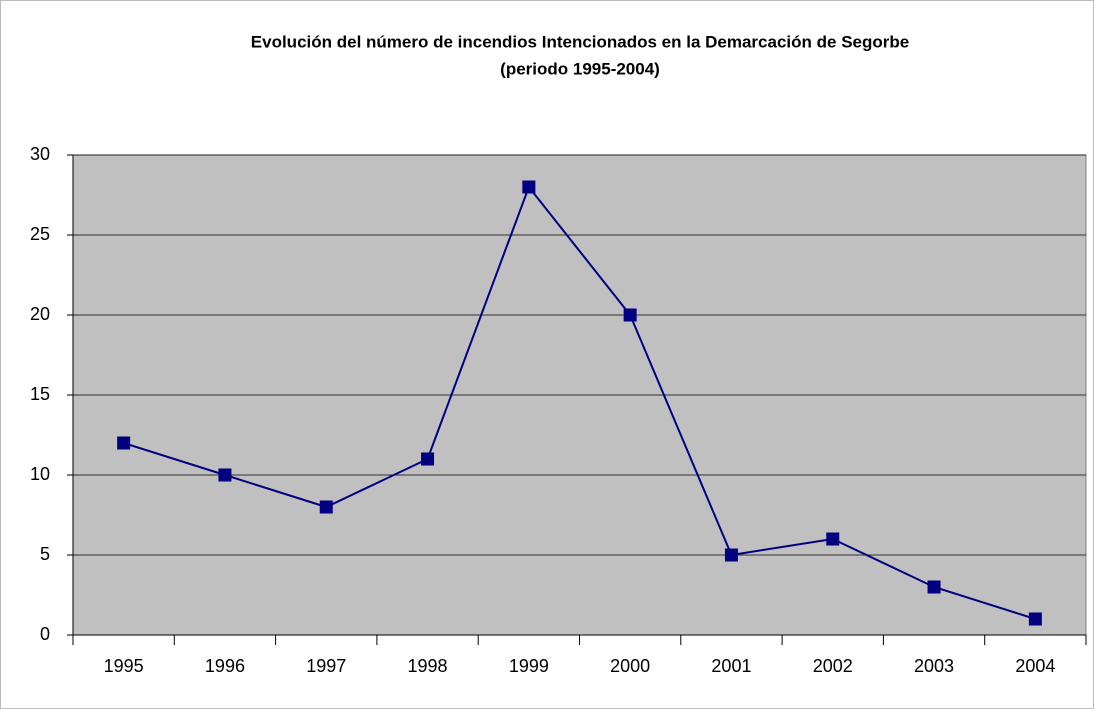  I want to click on y-tick-label: 5, so click(45, 554).